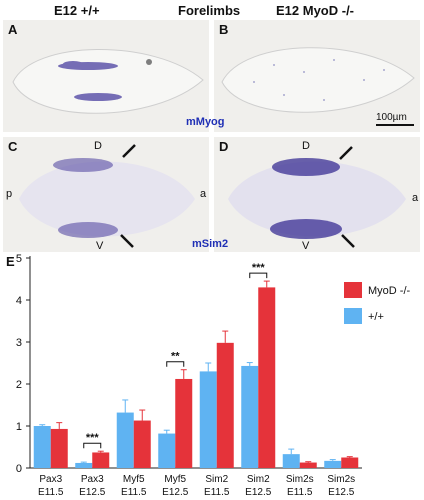 This screenshot has width=424, height=500. Describe the element at coordinates (19, 259) in the screenshot. I see `y-tick-label: 5` at that location.